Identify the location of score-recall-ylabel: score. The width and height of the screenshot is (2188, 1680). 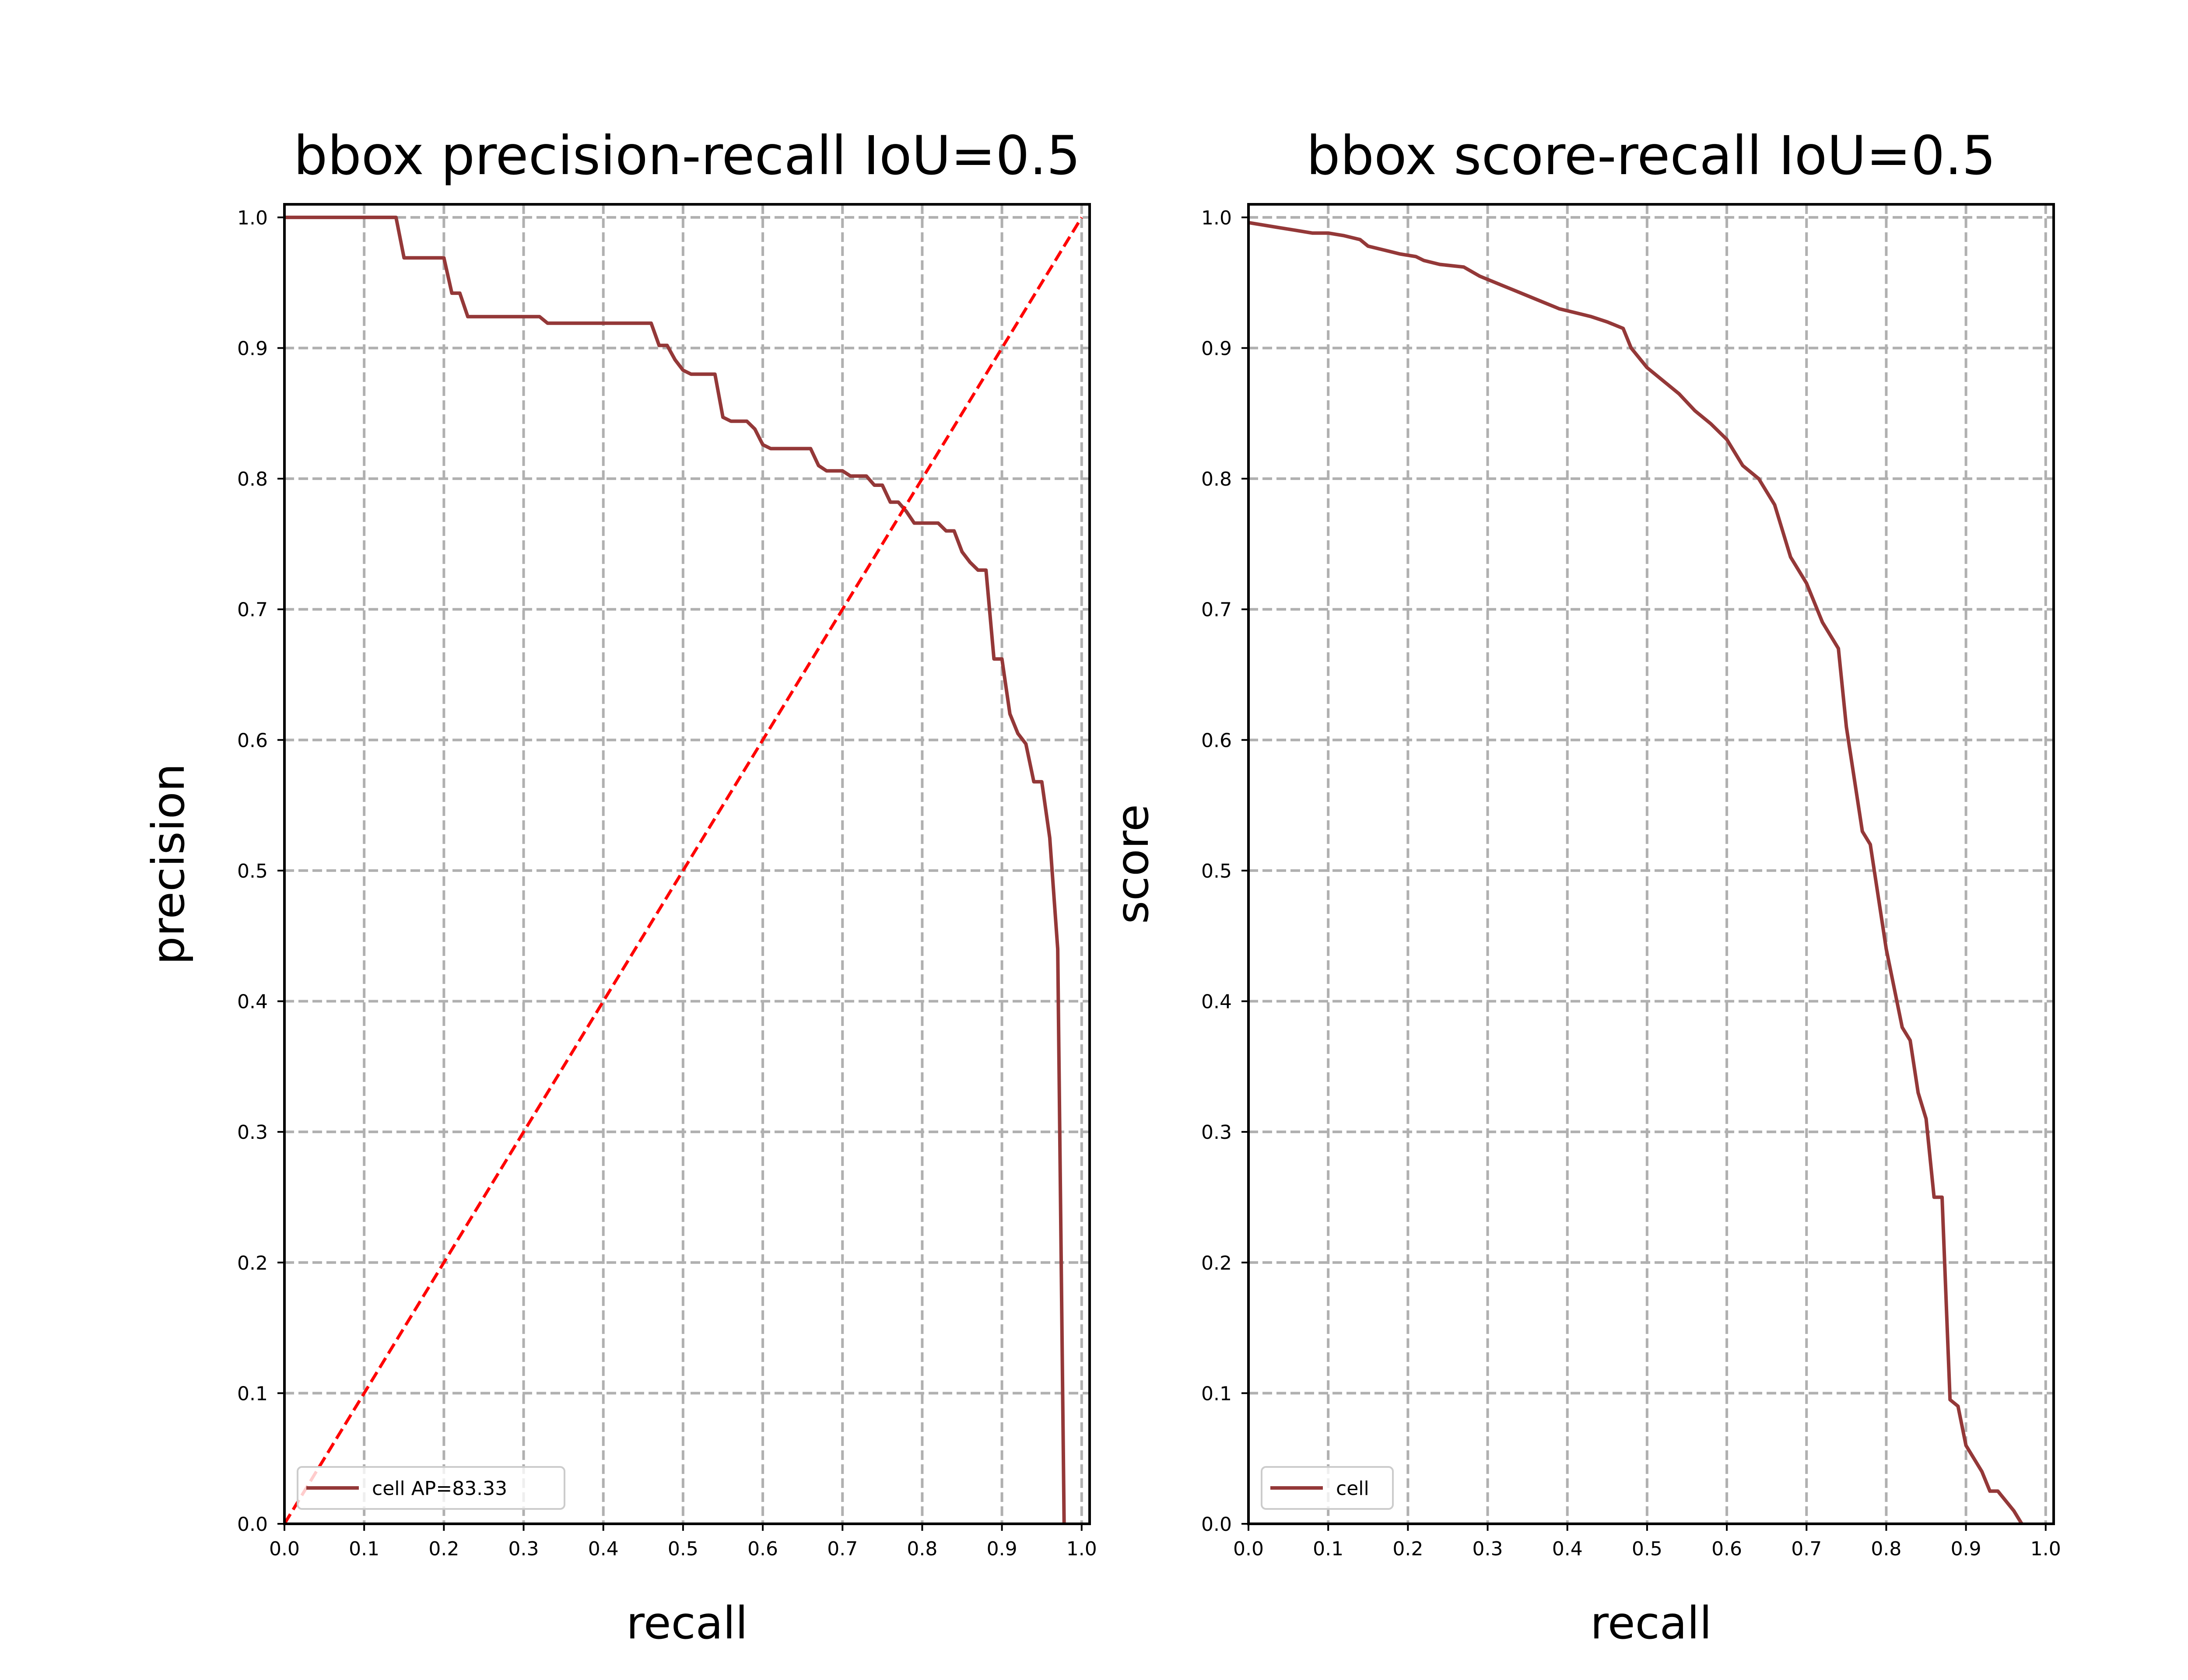
(1133, 864).